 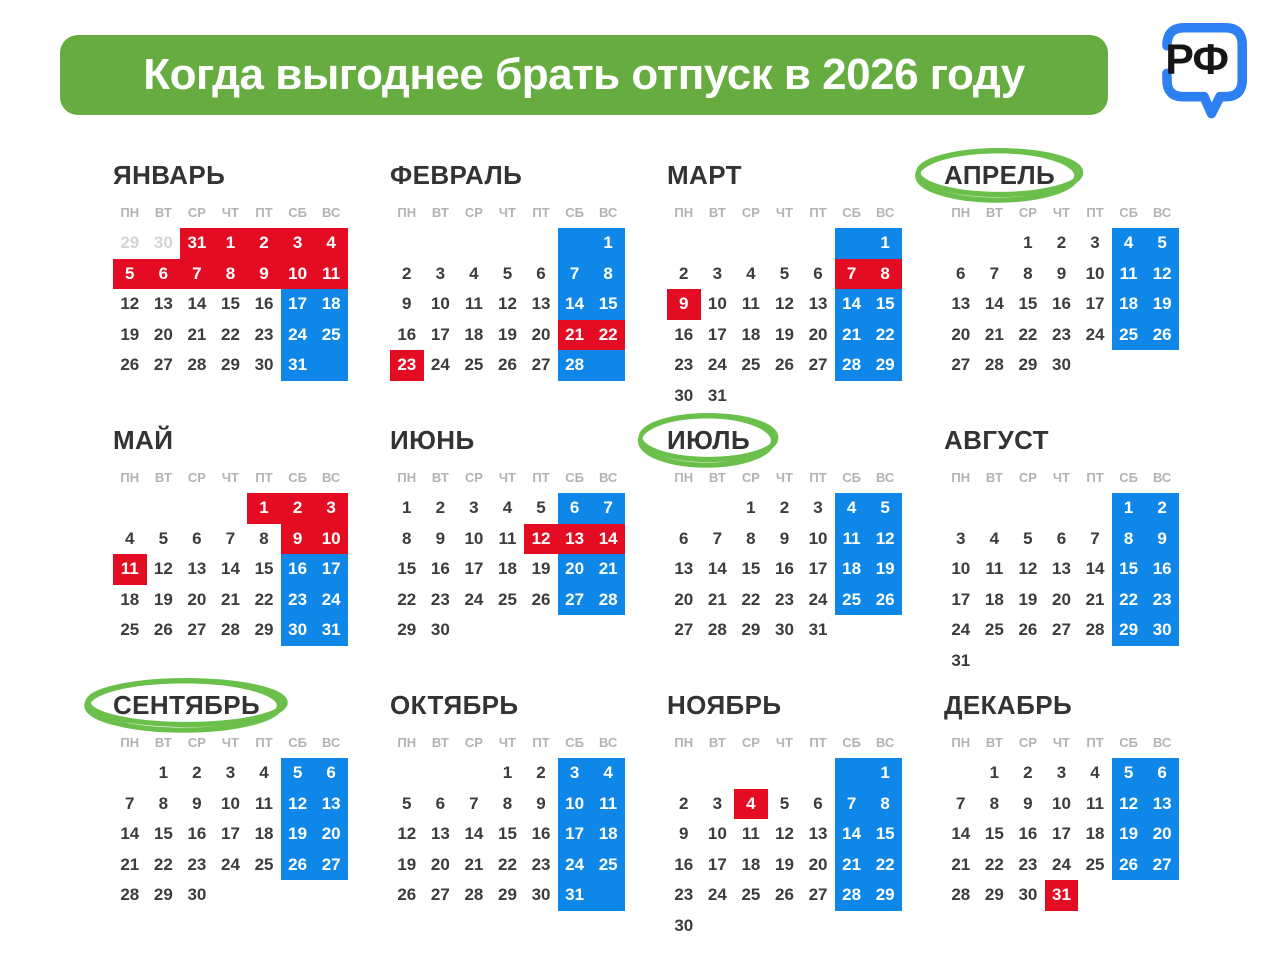 I want to click on day-cell: 16, so click(x=684, y=864).